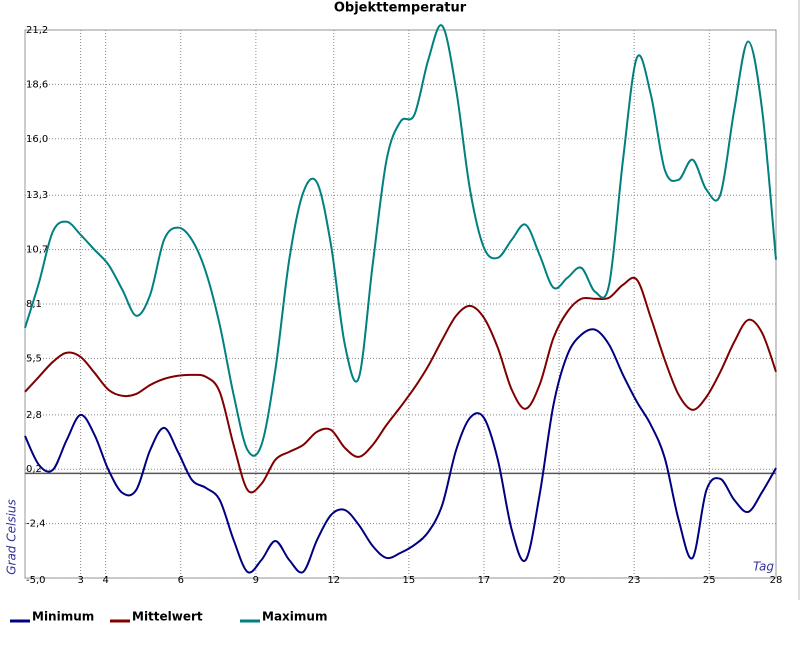 The height and width of the screenshot is (650, 800). Describe the element at coordinates (37, 195) in the screenshot. I see `y-tick-label: 13,3` at that location.